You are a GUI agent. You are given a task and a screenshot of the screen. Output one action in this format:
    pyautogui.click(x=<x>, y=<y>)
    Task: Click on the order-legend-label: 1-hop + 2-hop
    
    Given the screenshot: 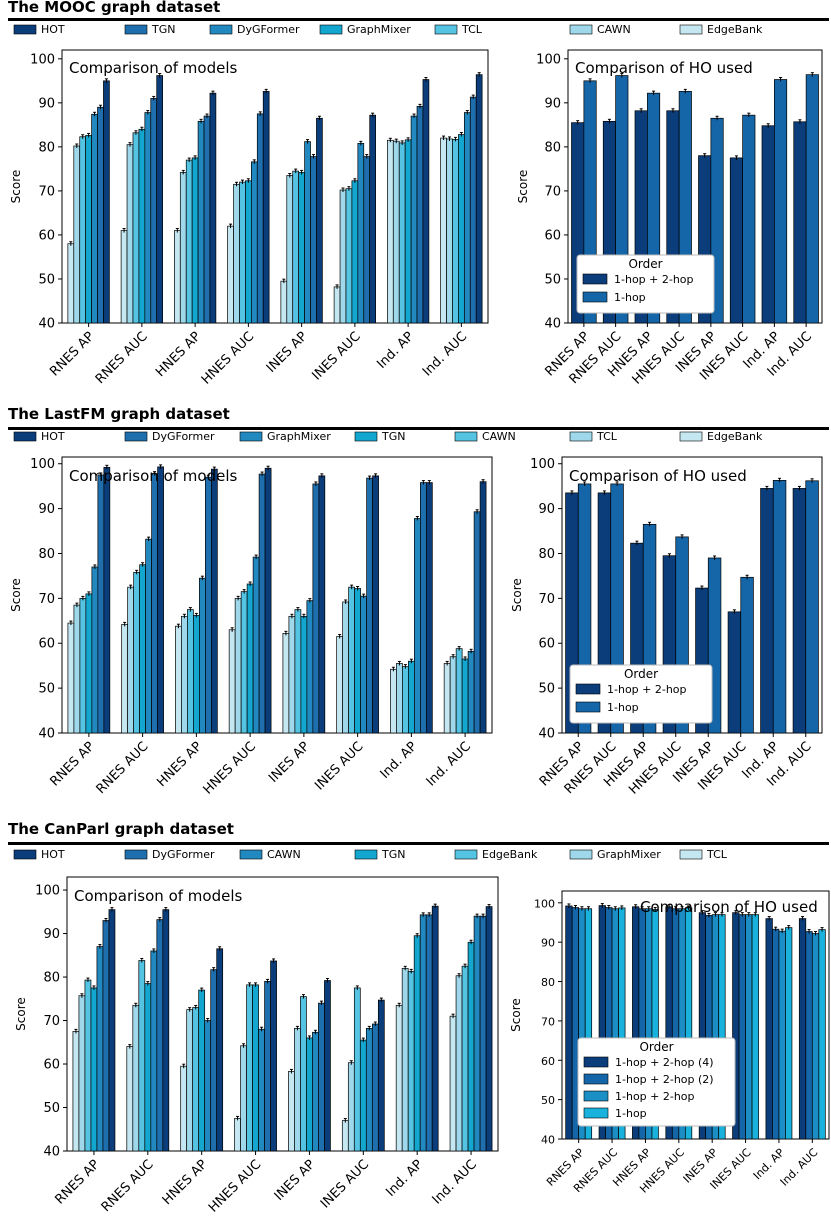 What is the action you would take?
    pyautogui.click(x=647, y=689)
    